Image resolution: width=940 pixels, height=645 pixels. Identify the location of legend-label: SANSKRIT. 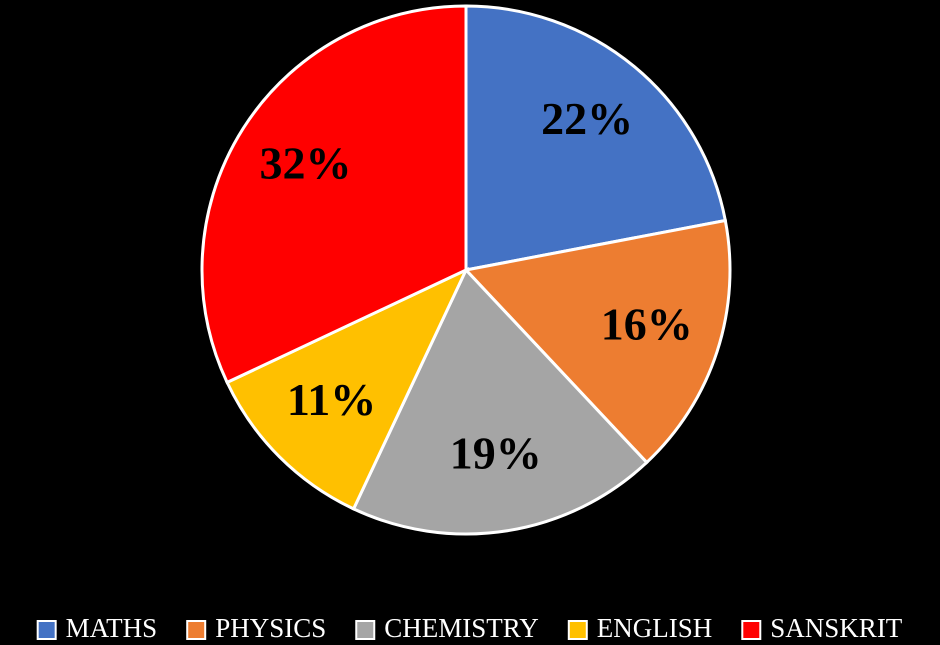
(836, 628).